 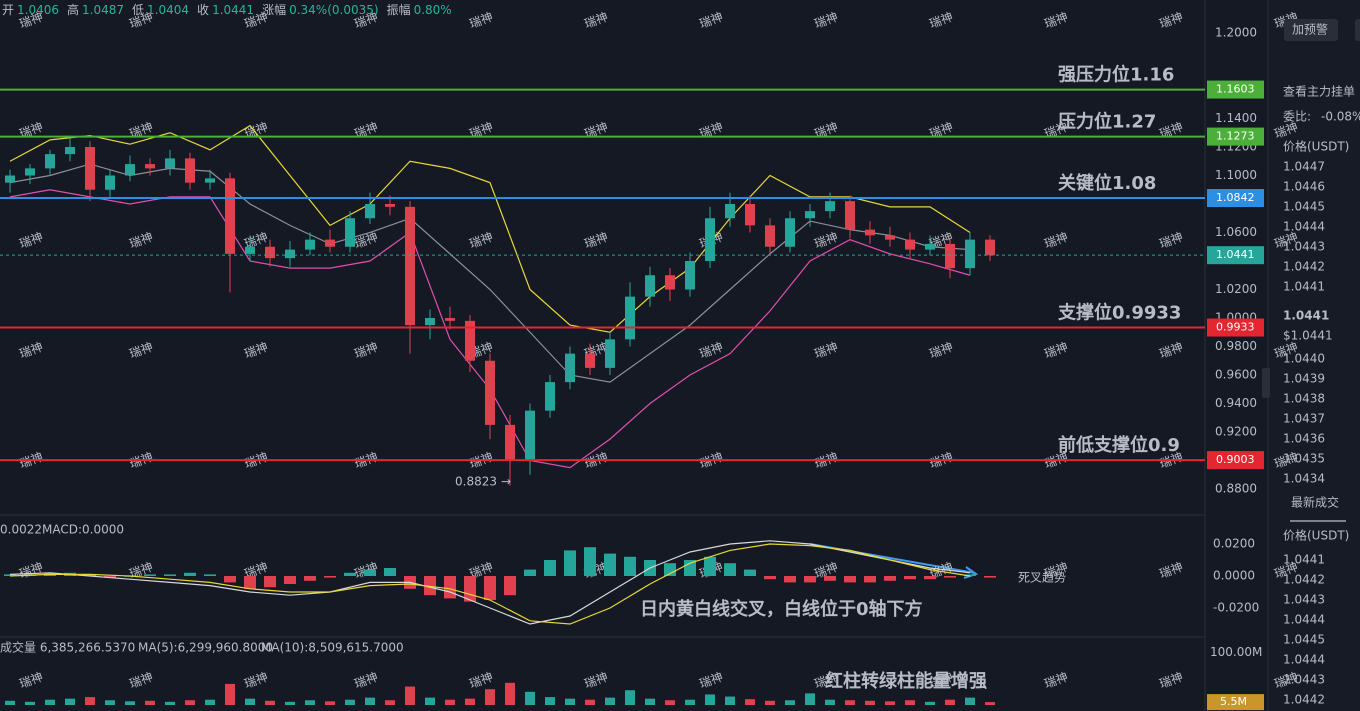 What do you see at coordinates (1235, 459) in the screenshot?
I see `level-tag-label: 0.9003` at bounding box center [1235, 459].